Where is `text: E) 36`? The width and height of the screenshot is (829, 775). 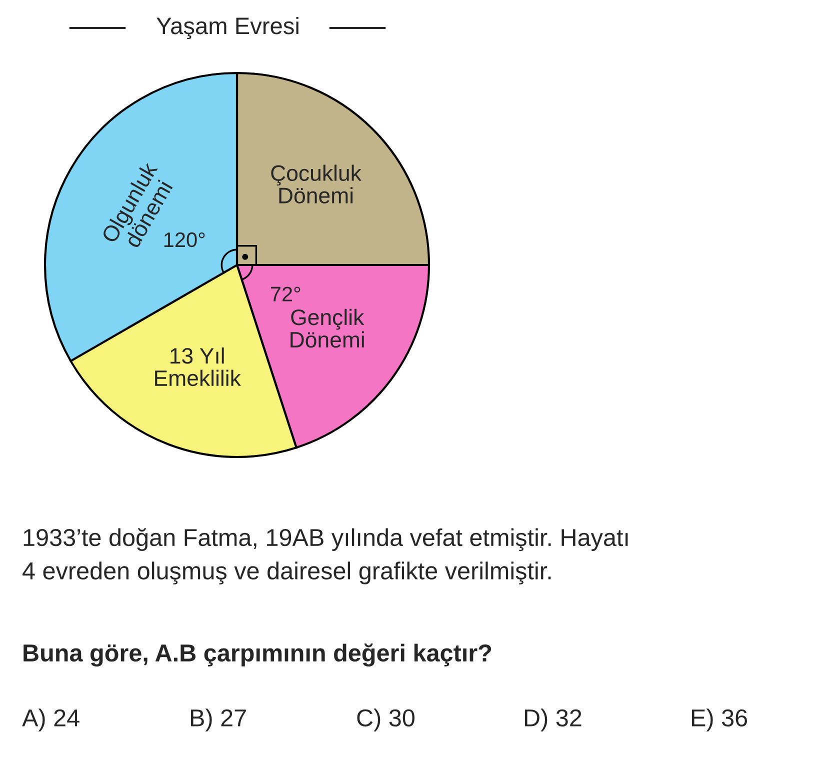 text: E) 36 is located at coordinates (720, 720).